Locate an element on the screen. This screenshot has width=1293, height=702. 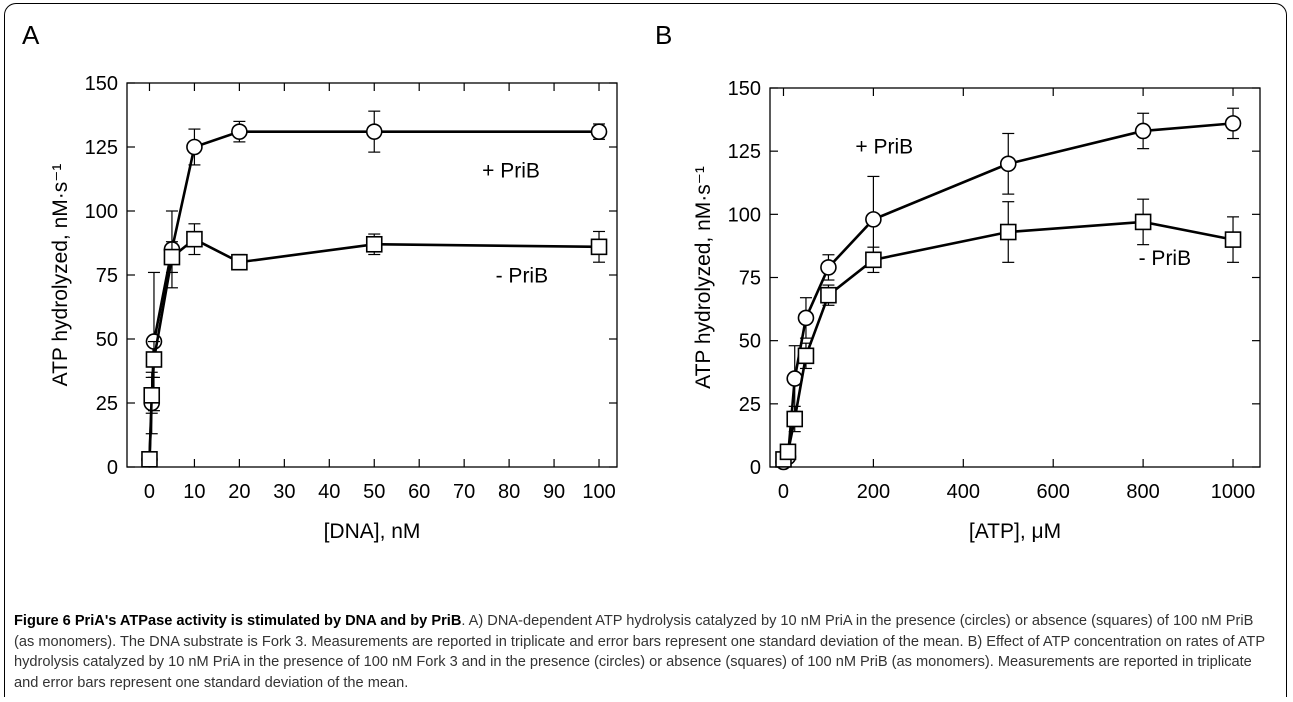
x-tick-label: 400 is located at coordinates (963, 492).